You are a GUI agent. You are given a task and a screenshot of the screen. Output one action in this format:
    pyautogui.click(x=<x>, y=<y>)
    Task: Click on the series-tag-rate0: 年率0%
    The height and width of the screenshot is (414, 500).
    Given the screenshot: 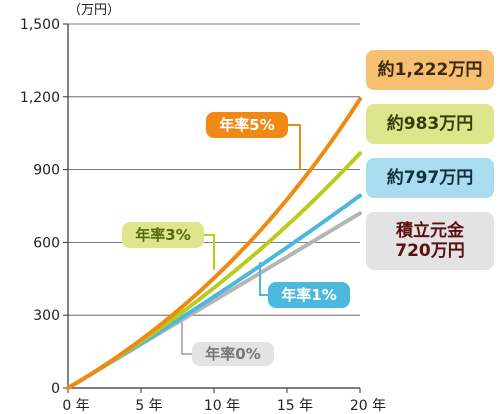 What is the action you would take?
    pyautogui.click(x=233, y=354)
    